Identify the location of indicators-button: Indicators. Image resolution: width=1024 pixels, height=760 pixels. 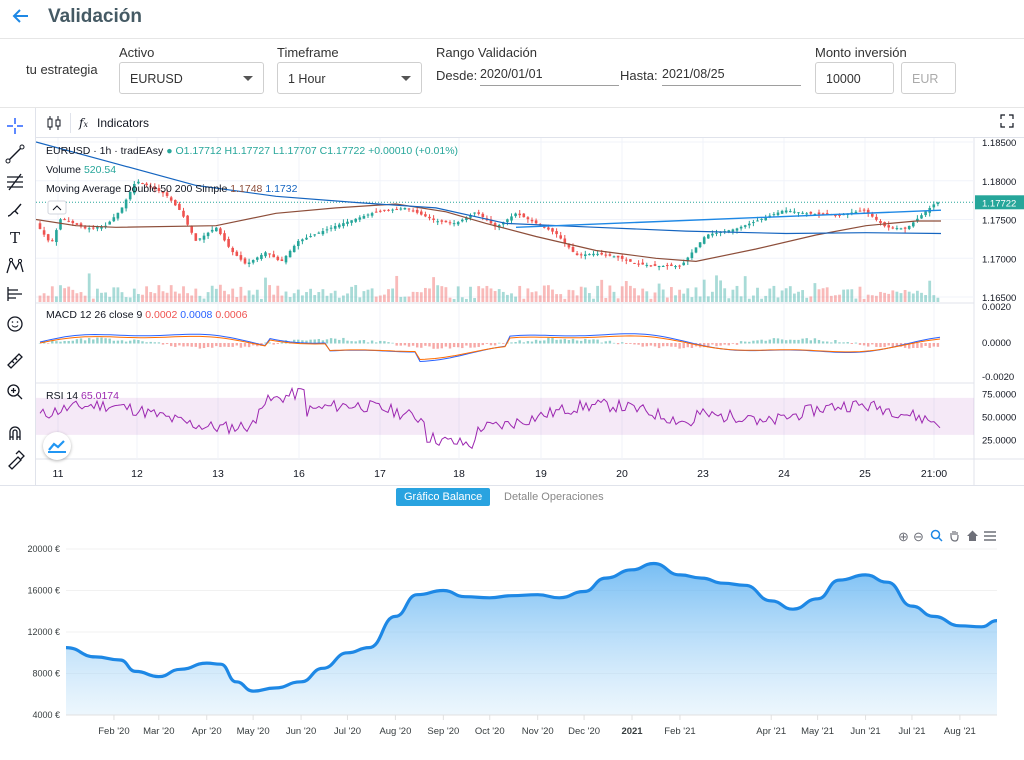
(123, 123).